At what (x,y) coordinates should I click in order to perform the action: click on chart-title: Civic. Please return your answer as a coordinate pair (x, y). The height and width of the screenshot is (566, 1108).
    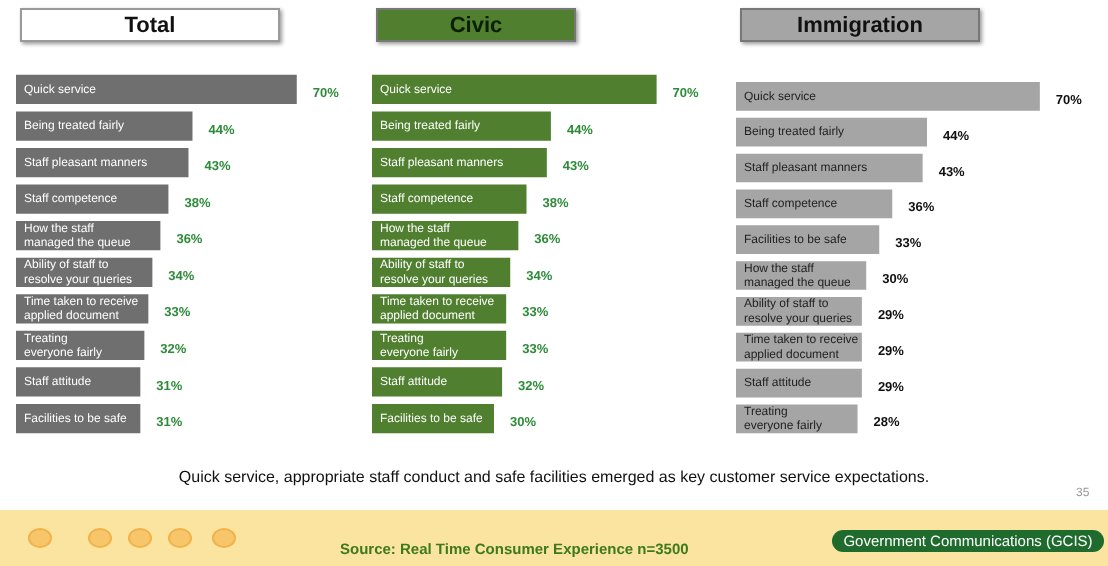
    Looking at the image, I should click on (476, 25).